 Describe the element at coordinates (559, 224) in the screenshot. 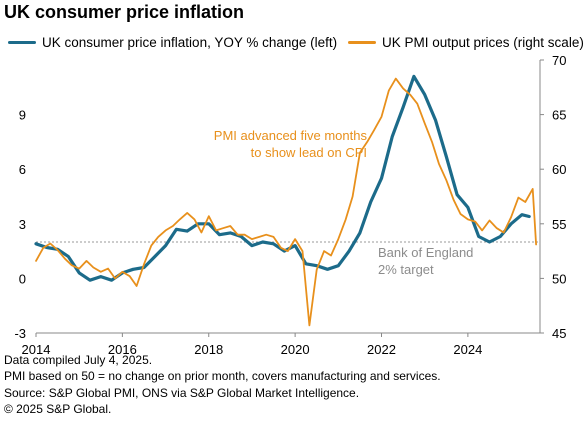

I see `right-tick-label: 55` at that location.